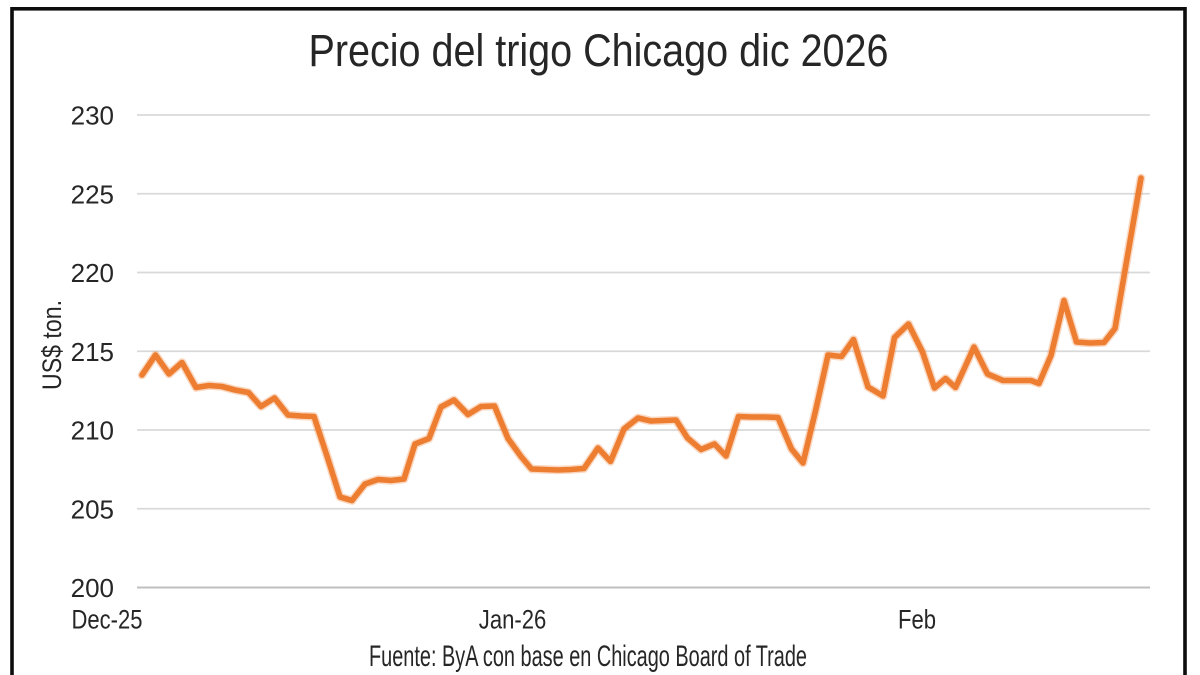 The image size is (1200, 675). I want to click on svg-text: 225, so click(92, 194).